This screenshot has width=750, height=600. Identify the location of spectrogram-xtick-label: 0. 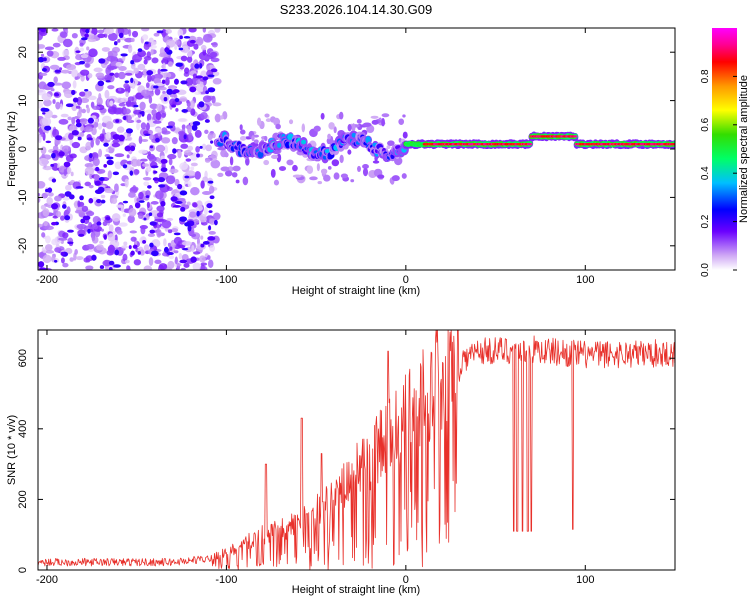
(406, 280).